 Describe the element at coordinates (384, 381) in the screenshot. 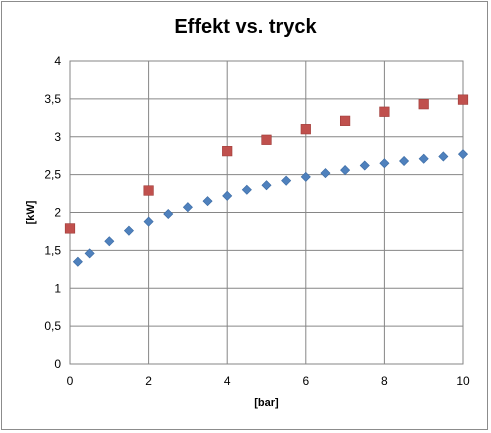

I see `x-tick-label: 8` at that location.